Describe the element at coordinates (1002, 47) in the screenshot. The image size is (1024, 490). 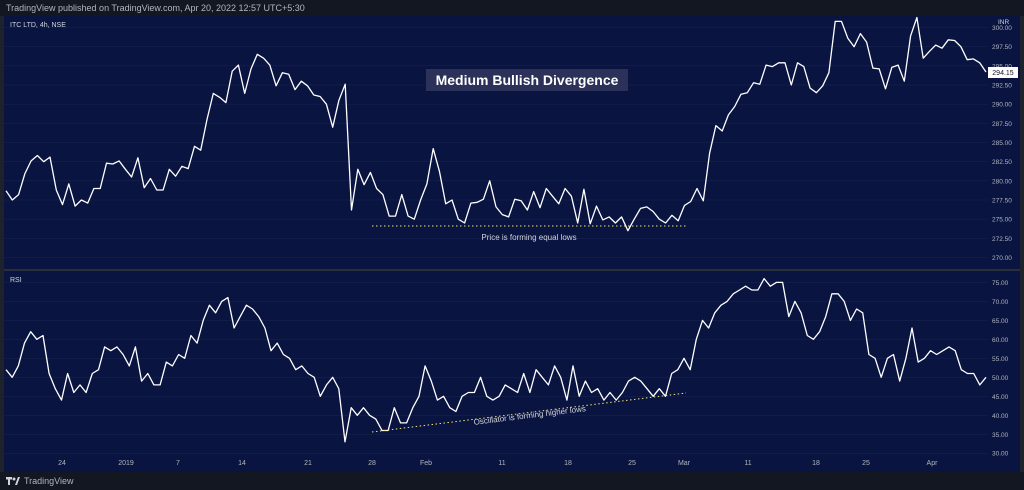
I see `price-axis-tick-label: 297.50` at that location.